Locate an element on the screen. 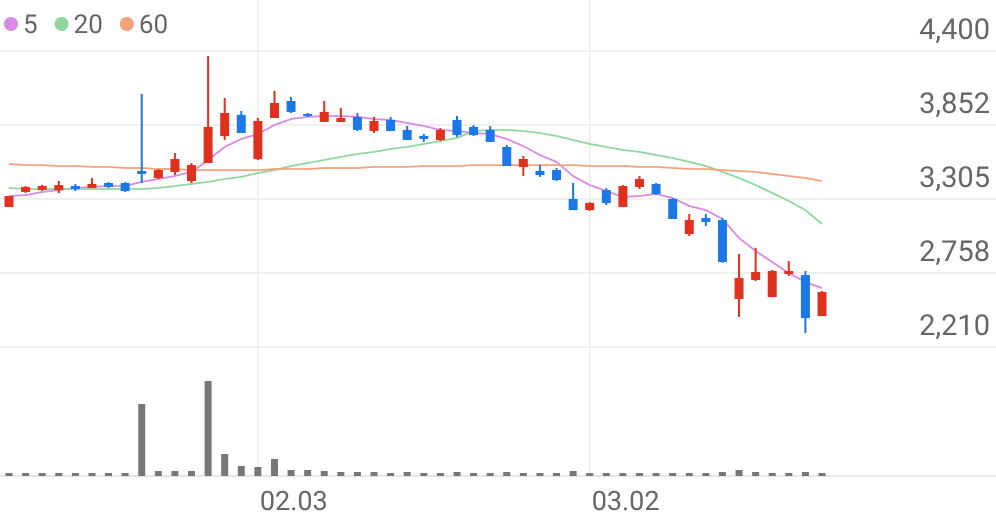  y-tick-label: 3,852 is located at coordinates (954, 104).